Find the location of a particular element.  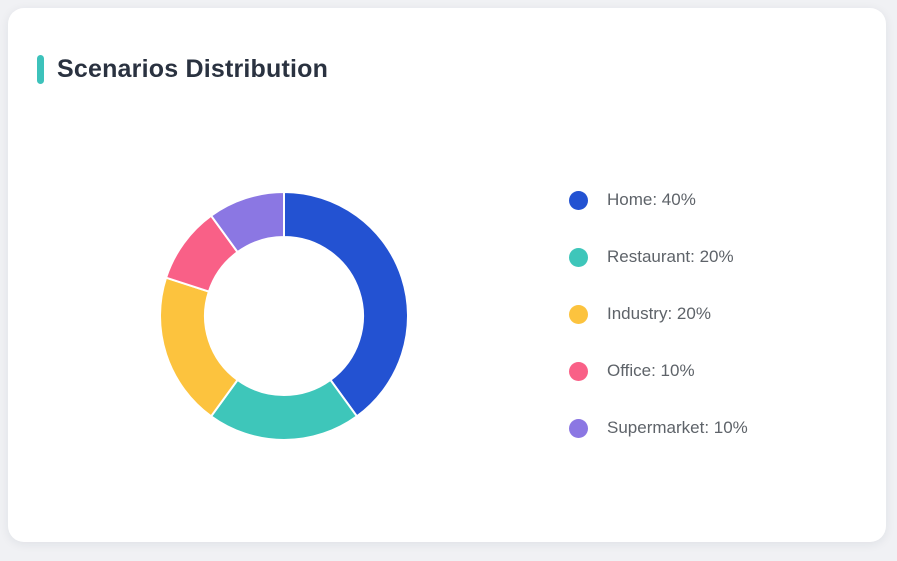

legend-label: Supermarket: 10% is located at coordinates (677, 427).